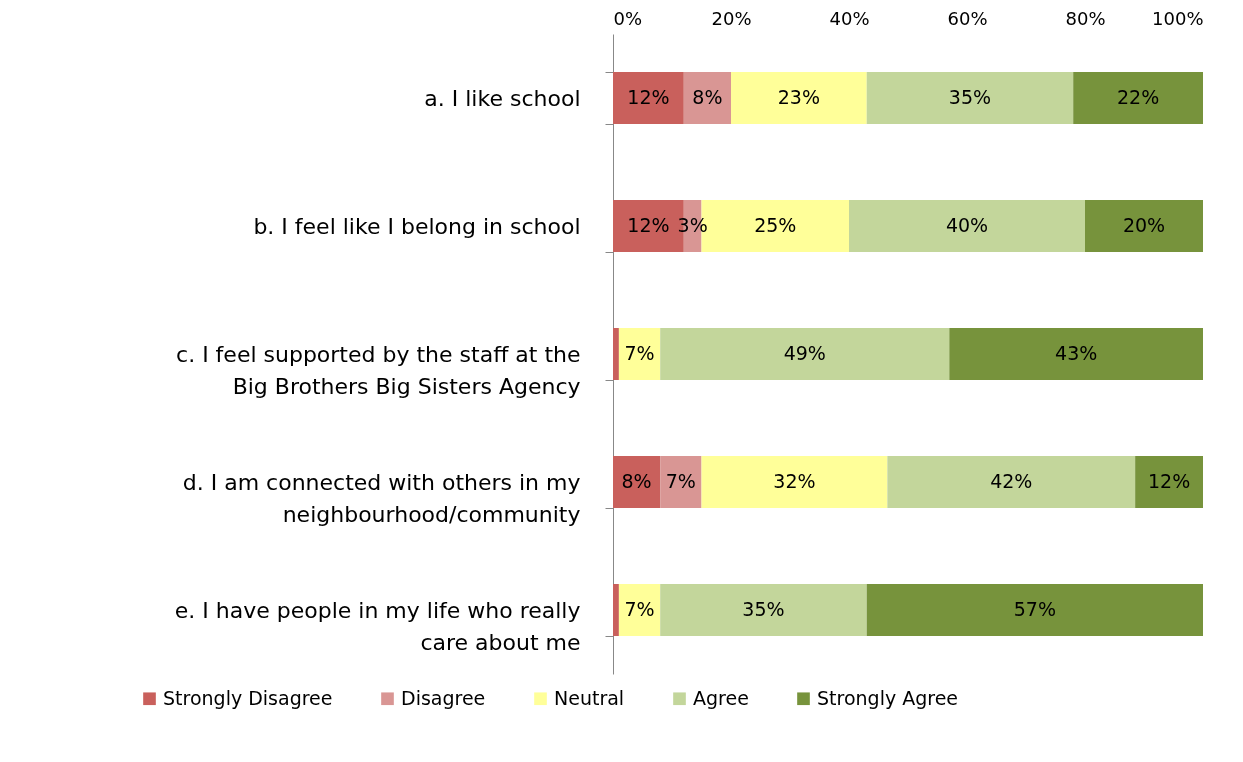 The width and height of the screenshot is (1243, 762). Describe the element at coordinates (967, 225) in the screenshot. I see `data-label: 40%` at that location.